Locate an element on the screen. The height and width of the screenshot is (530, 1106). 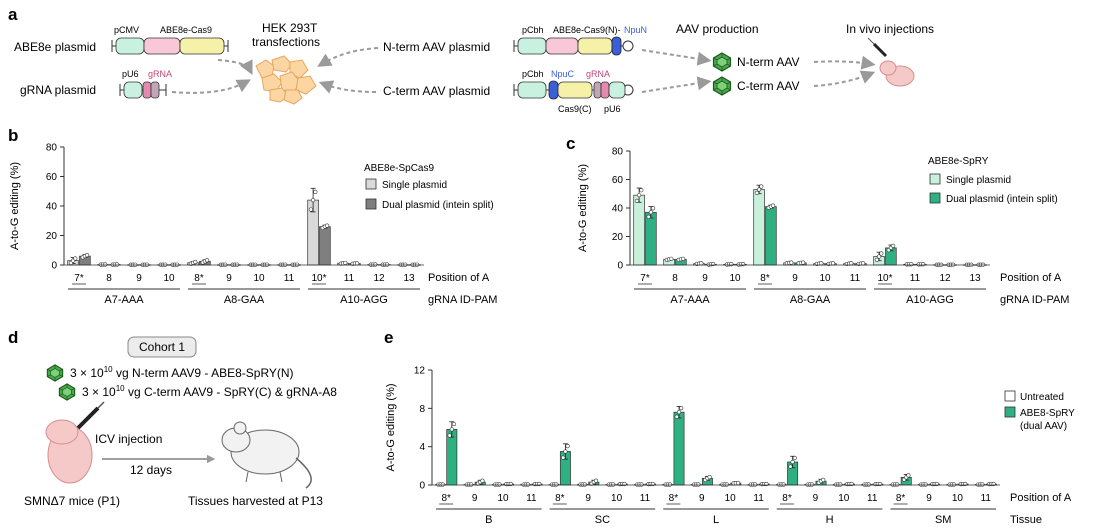
abe8e-plasmid-construct: pCMV ABE8e-Cas9 is located at coordinates (170, 40).